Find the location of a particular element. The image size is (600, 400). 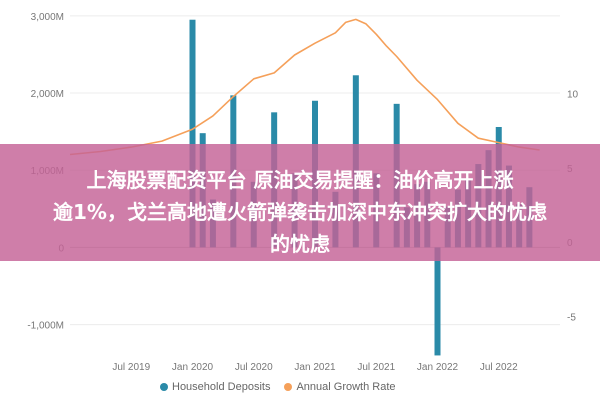

x-tick-label: Jul 2020 is located at coordinates (254, 367).